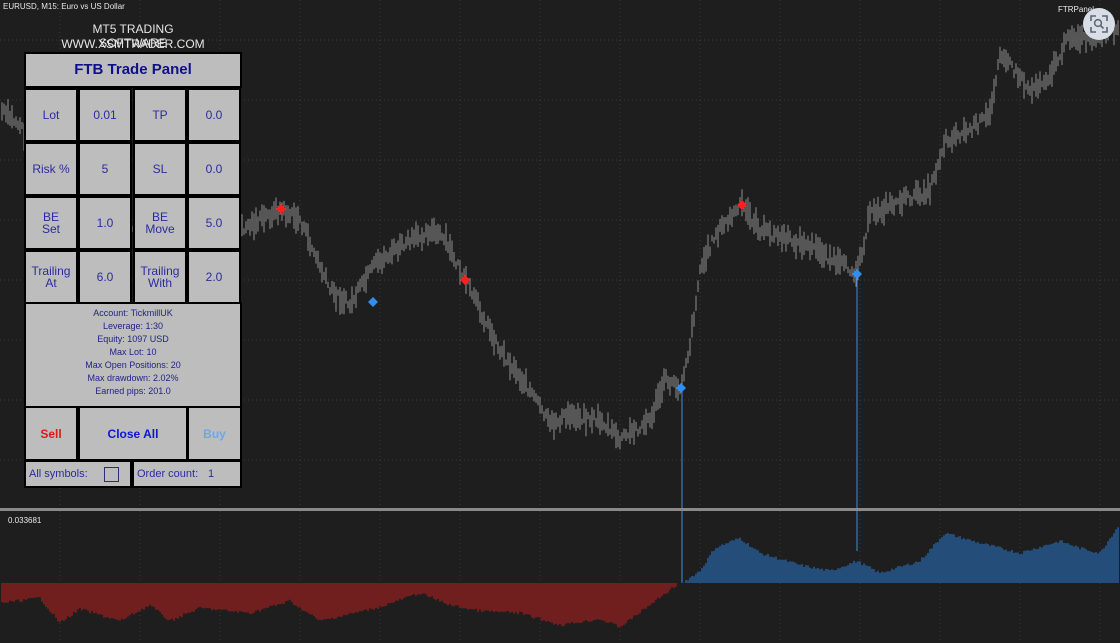 This screenshot has width=1120, height=643. What do you see at coordinates (111, 474) in the screenshot?
I see `all-symbols-checkbox` at bounding box center [111, 474].